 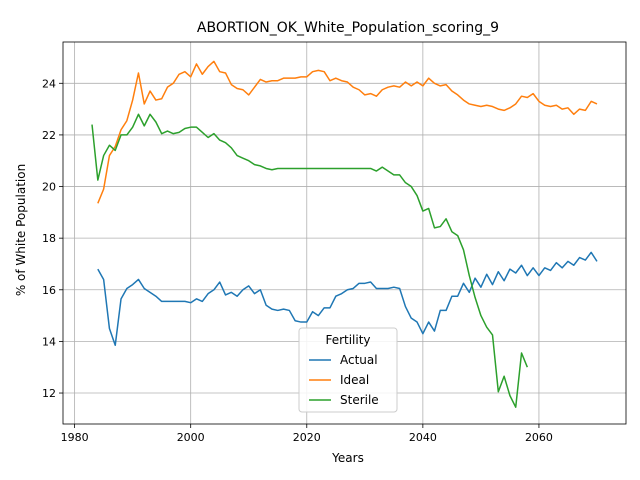 I want to click on y-tick-label: 24, so click(x=49, y=83).